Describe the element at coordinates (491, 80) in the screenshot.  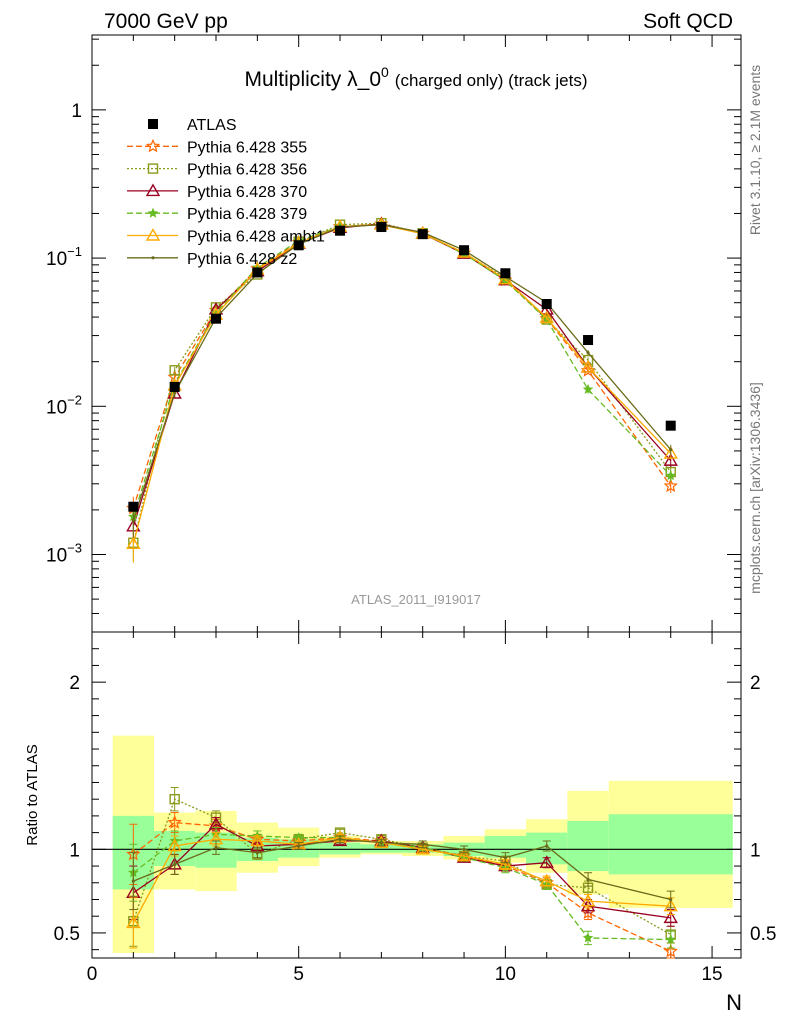
I see `plot-title-suffix: (charged only) (track jets)` at that location.